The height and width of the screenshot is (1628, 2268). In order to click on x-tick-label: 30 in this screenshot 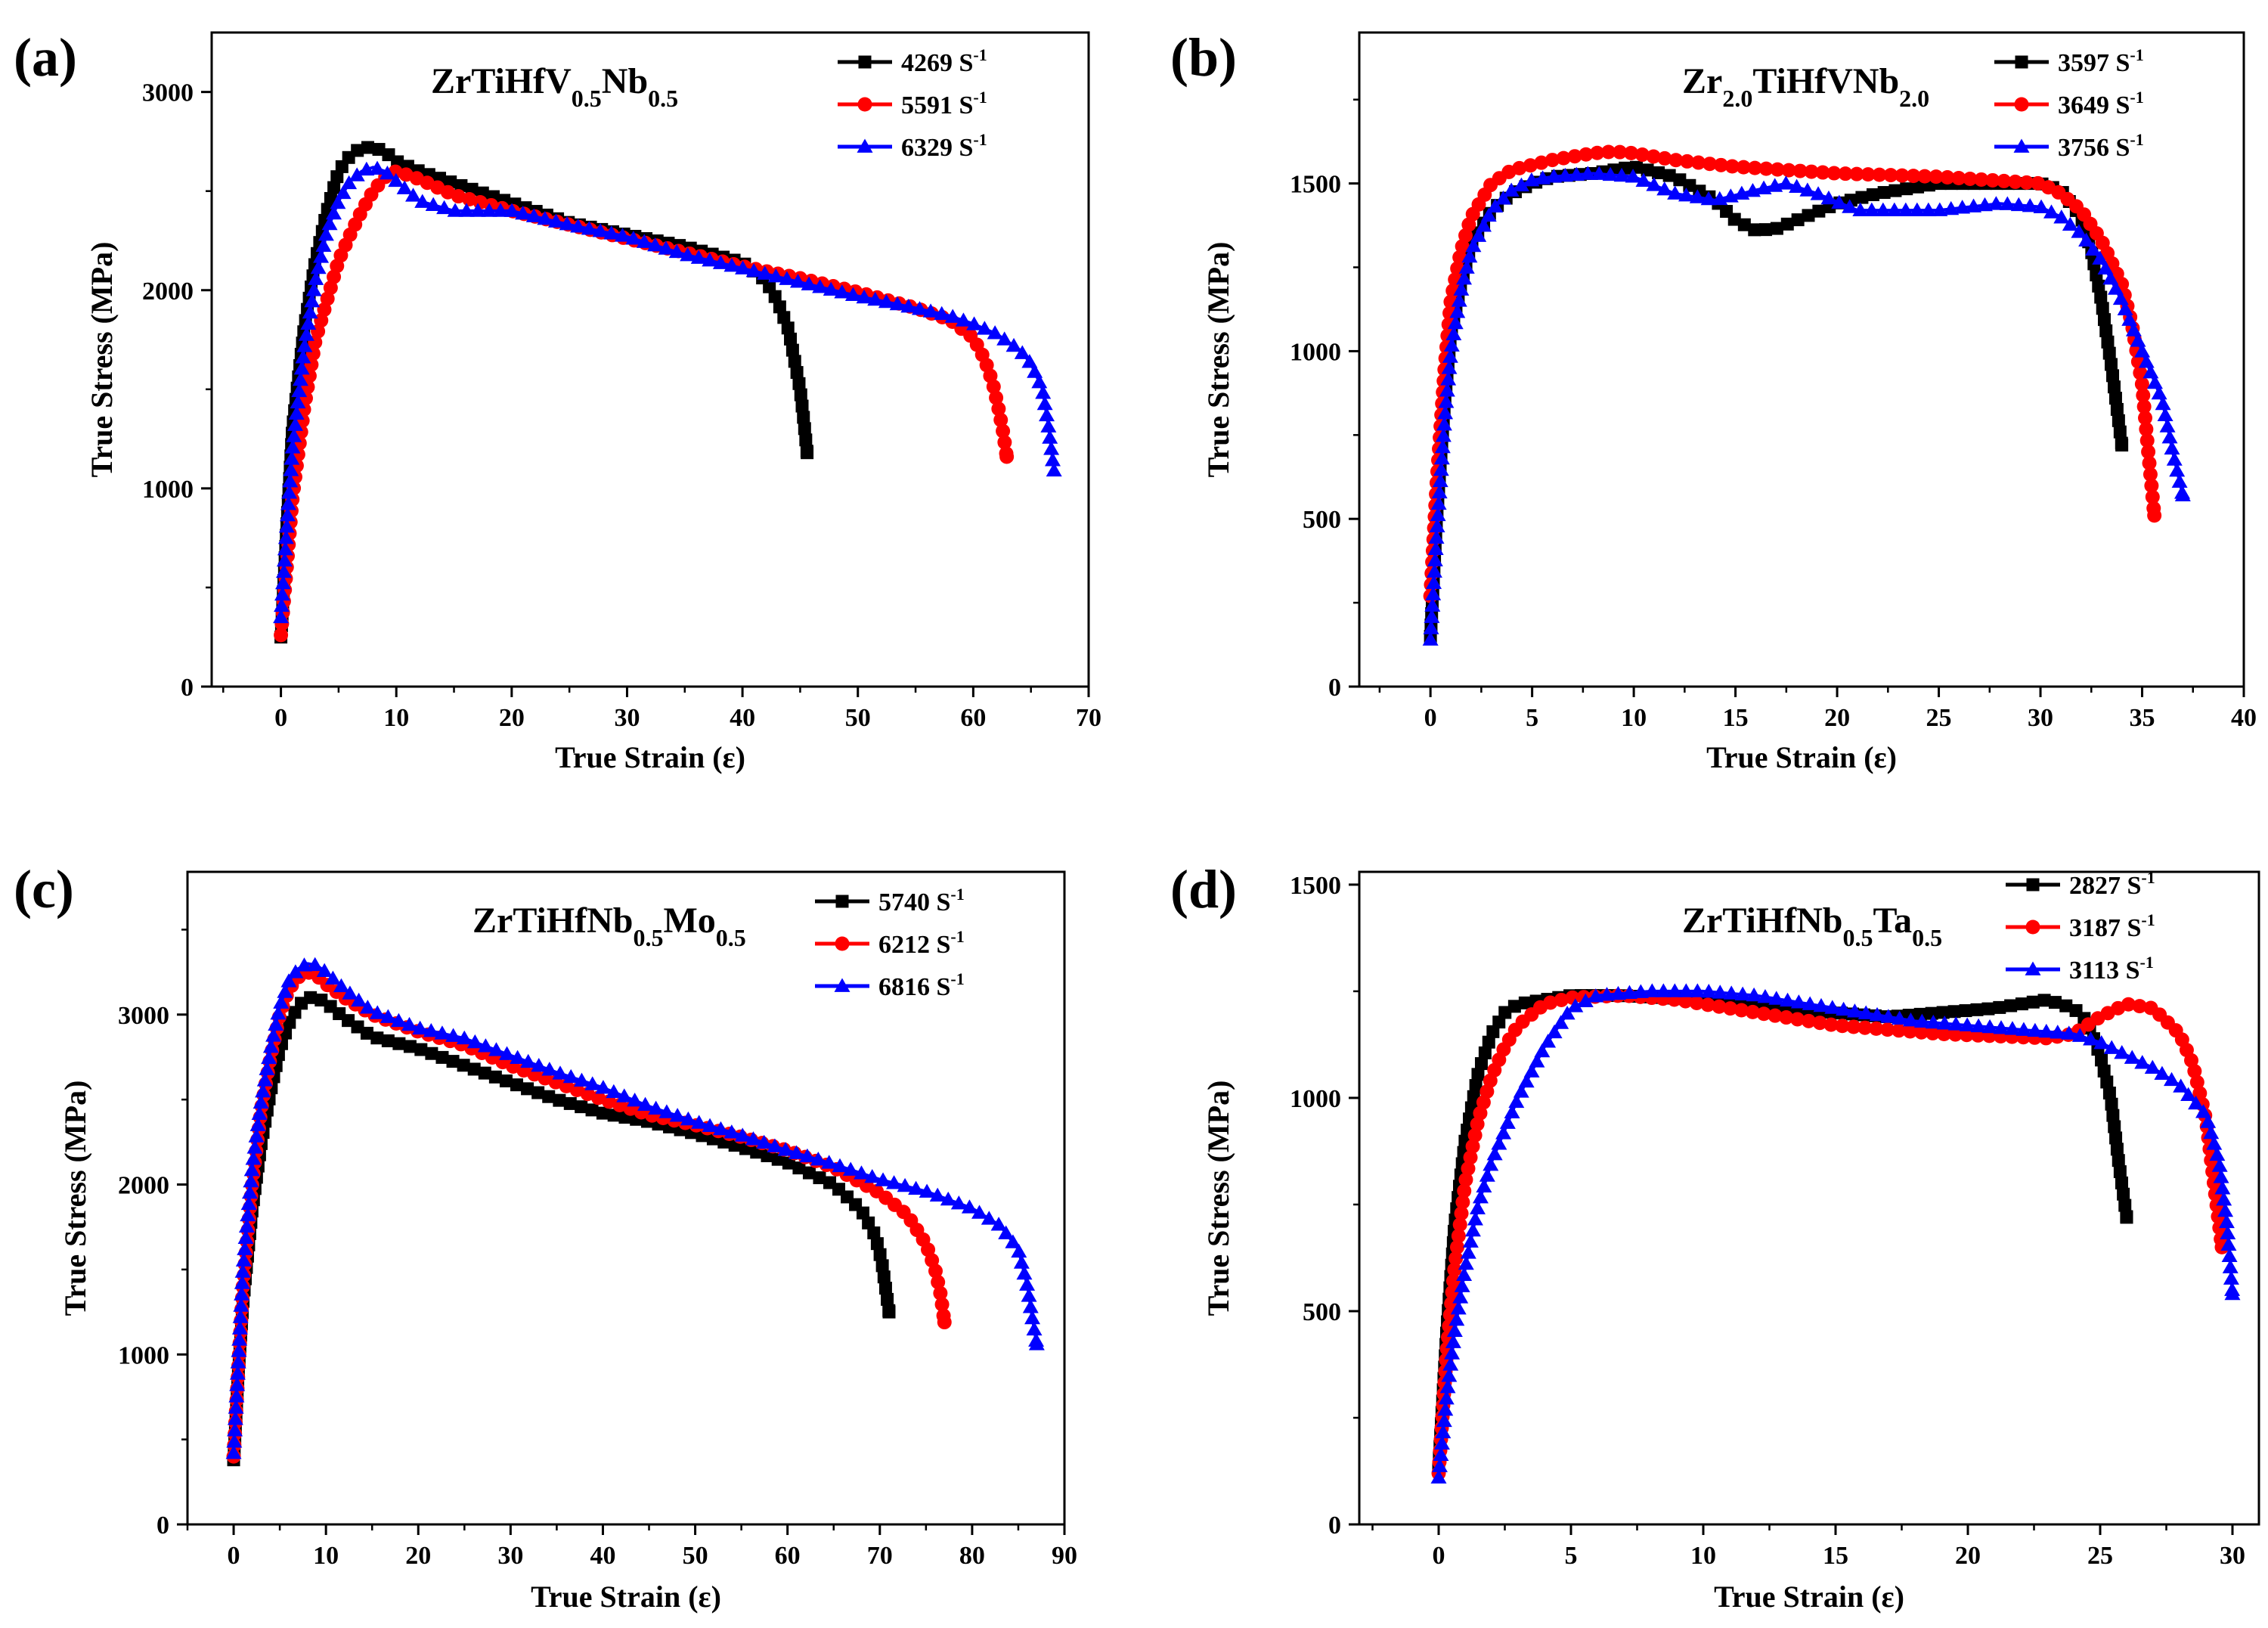, I will do `click(510, 1556)`.